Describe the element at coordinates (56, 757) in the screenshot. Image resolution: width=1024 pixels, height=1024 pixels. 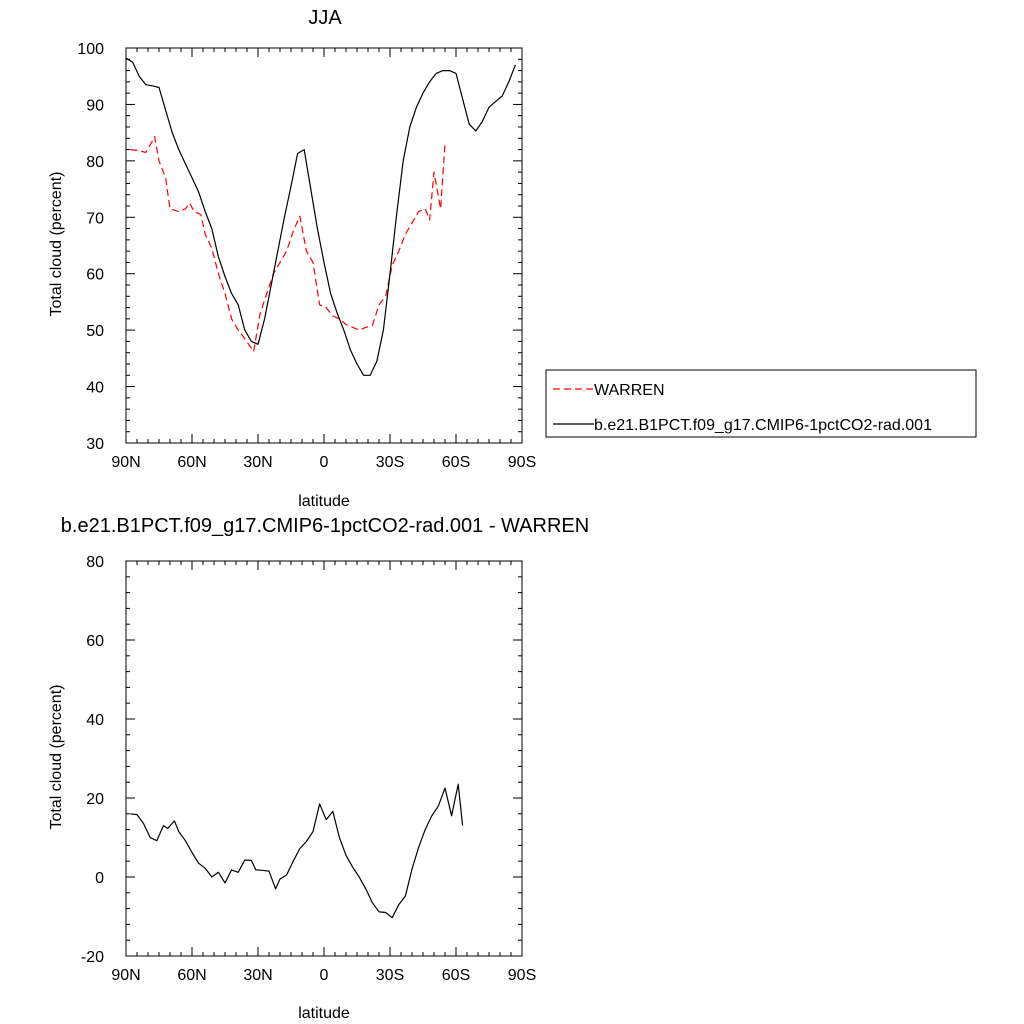
I see `bottom-y-axis-title: Total cloud (percent)` at that location.